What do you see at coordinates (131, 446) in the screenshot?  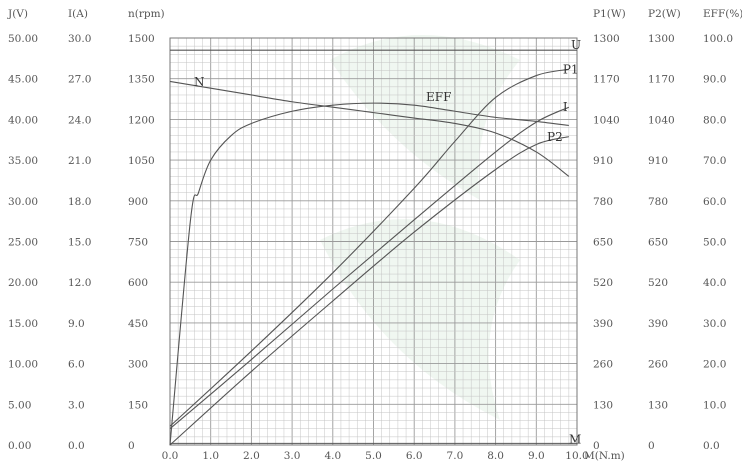 I see `tick-label-n: 0` at bounding box center [131, 446].